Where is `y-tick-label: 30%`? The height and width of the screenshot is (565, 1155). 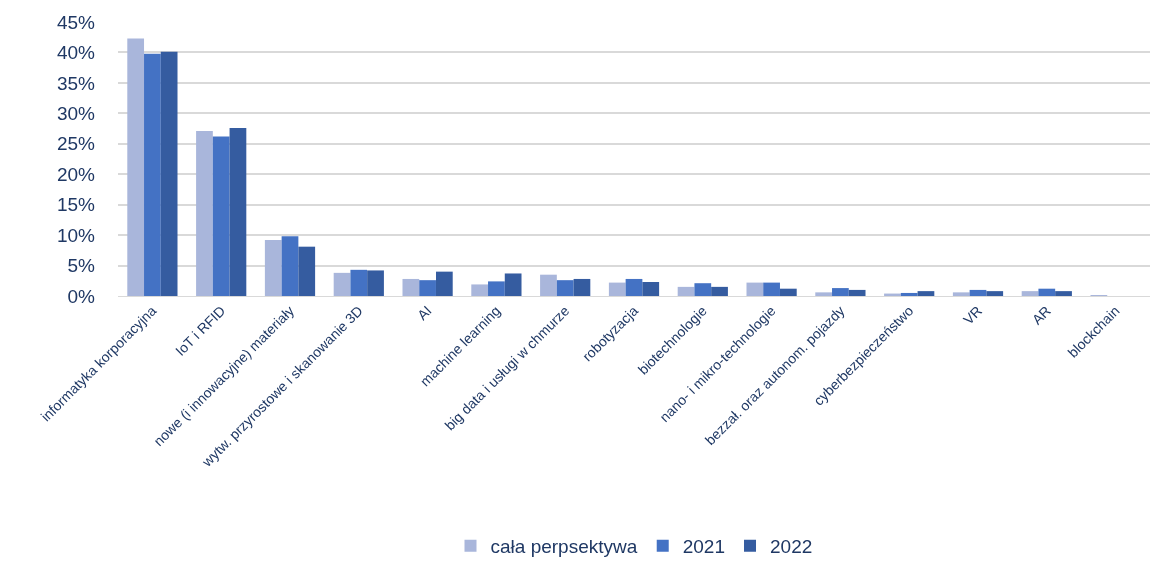
y-tick-label: 30% is located at coordinates (76, 113).